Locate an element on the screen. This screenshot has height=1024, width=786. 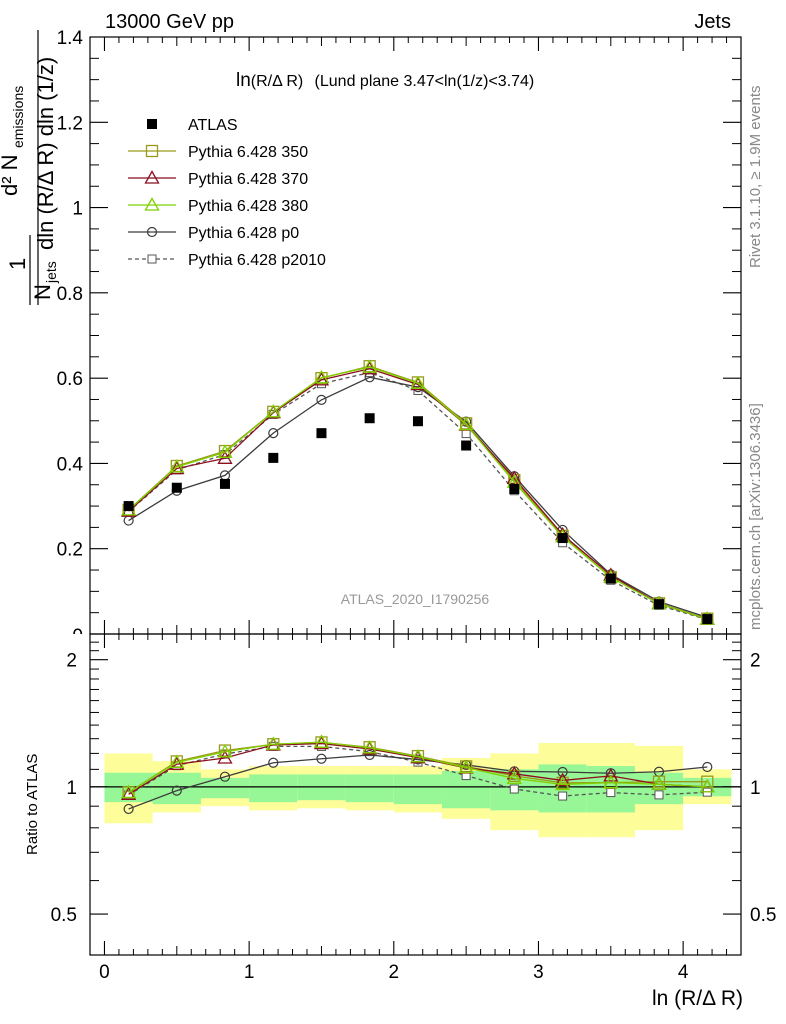
x-tick-label: 1 is located at coordinates (249, 972).